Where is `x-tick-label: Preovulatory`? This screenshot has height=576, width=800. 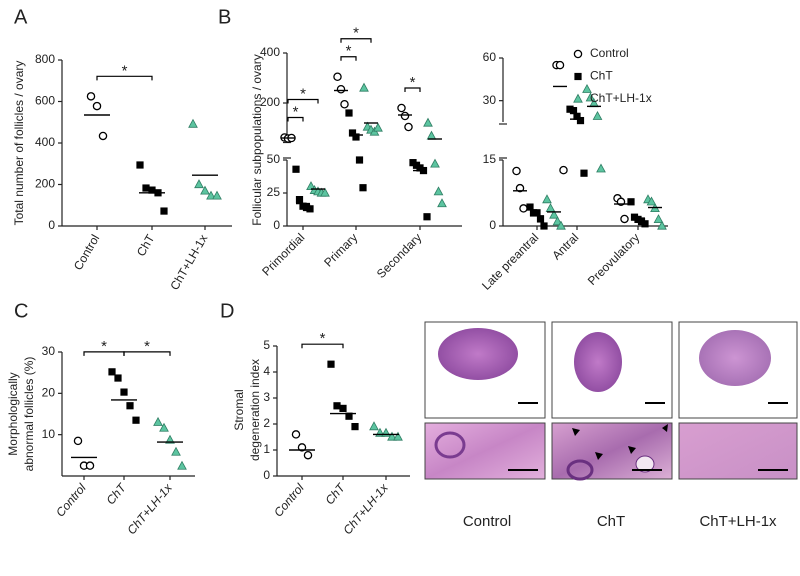 x-tick-label: Preovulatory is located at coordinates (614, 259).